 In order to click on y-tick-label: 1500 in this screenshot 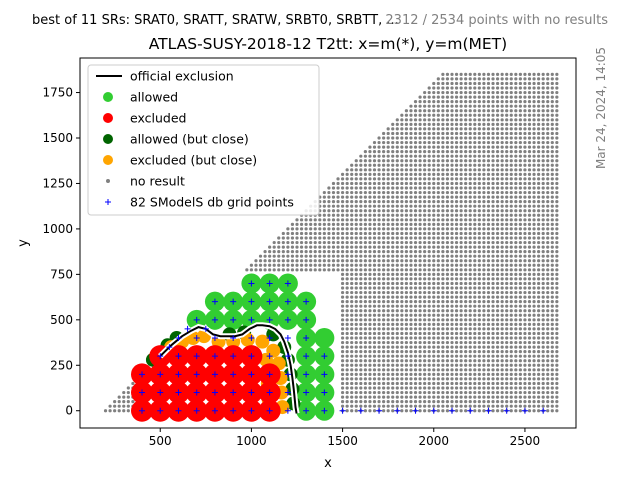, I will do `click(57, 138)`.